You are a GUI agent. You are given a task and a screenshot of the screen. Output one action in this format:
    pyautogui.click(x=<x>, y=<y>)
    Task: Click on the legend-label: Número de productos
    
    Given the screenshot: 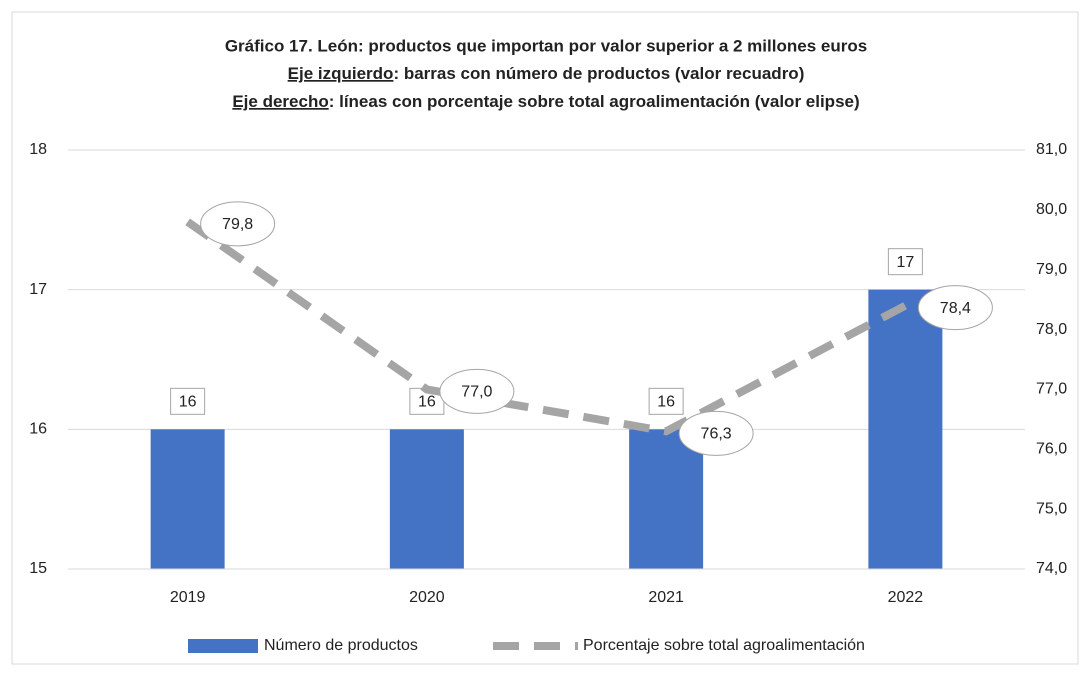 What is the action you would take?
    pyautogui.click(x=341, y=645)
    